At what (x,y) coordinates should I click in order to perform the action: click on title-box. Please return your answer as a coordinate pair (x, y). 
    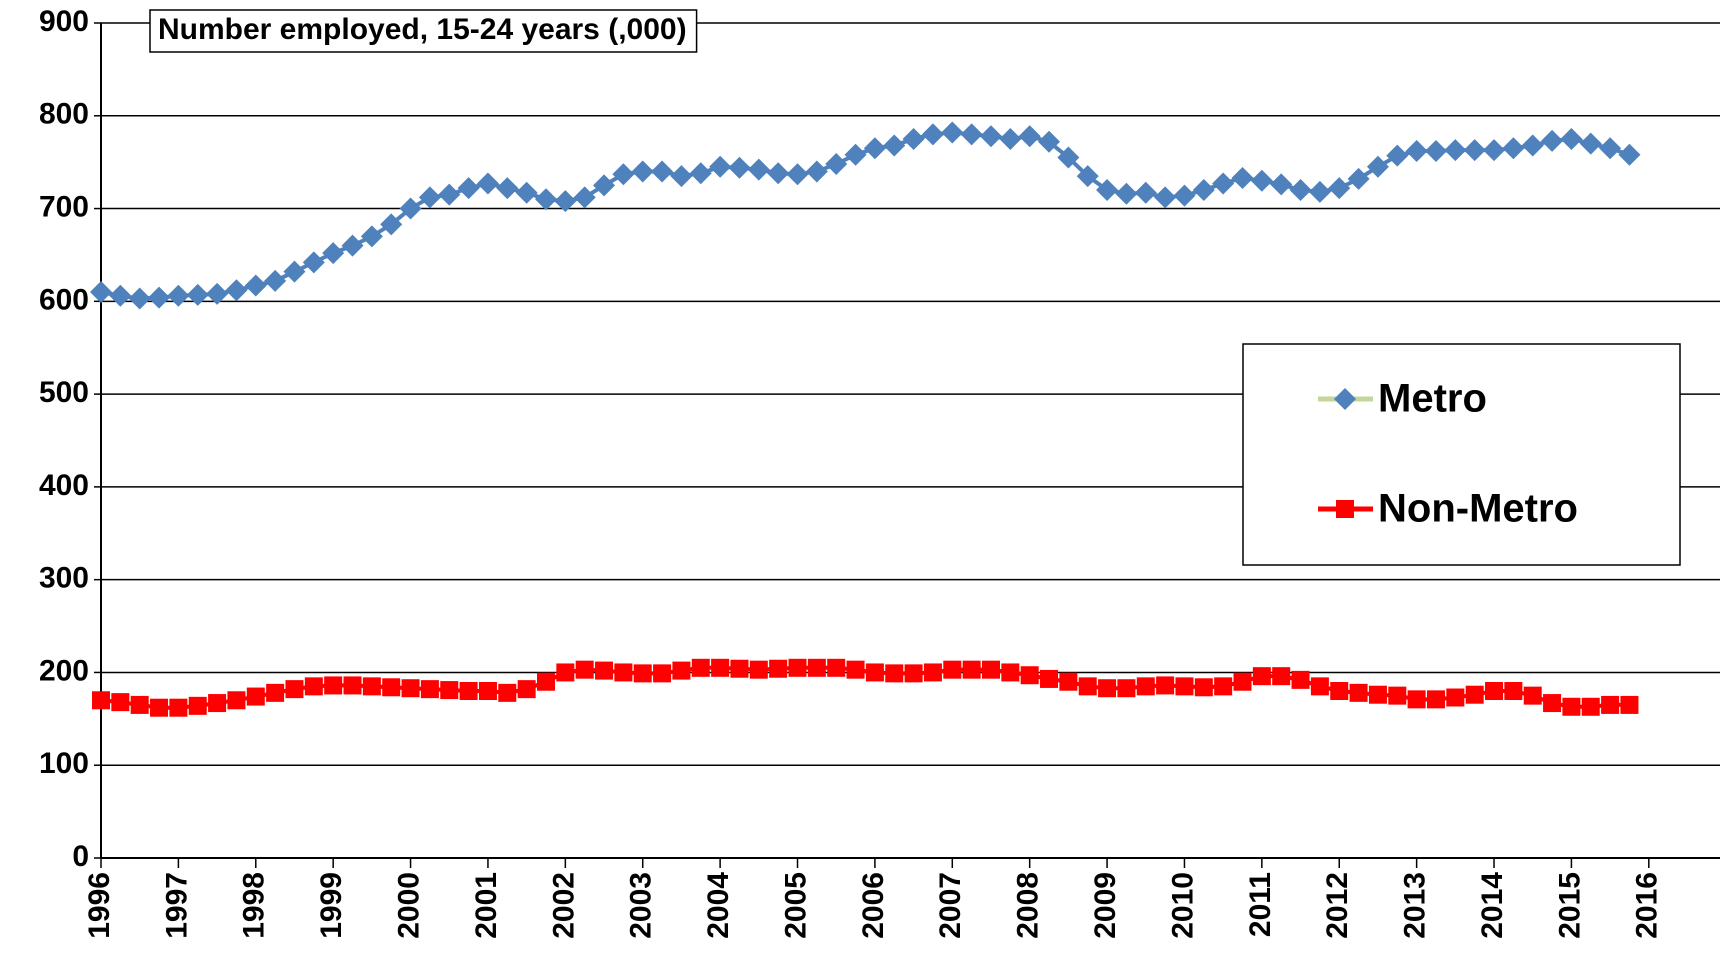
    Looking at the image, I should click on (423, 31).